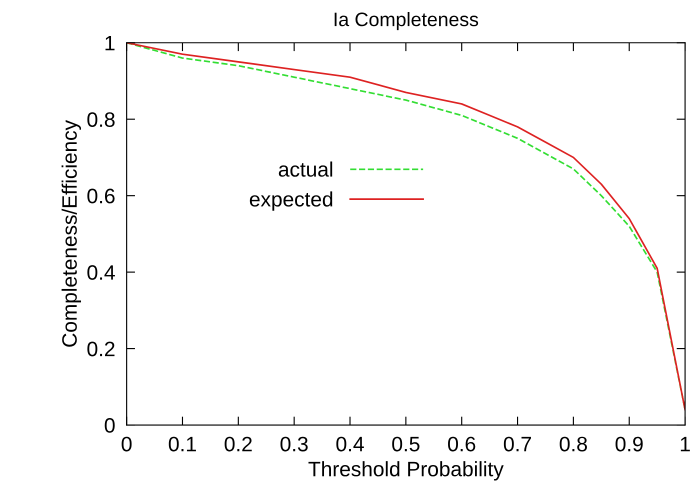 This screenshot has width=692, height=503. I want to click on x-tick-label: 0.4, so click(350, 444).